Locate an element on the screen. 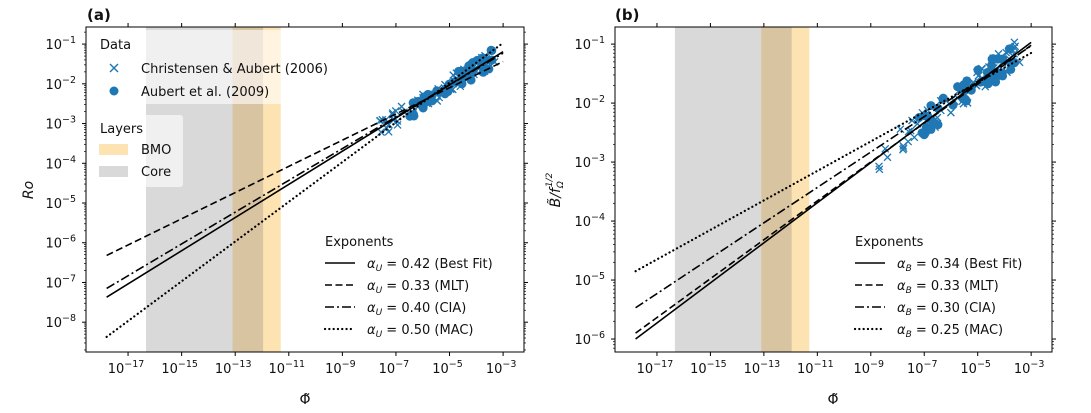 This screenshot has height=413, width=1091. y-tick-label: 10⁻³ is located at coordinates (60, 124).